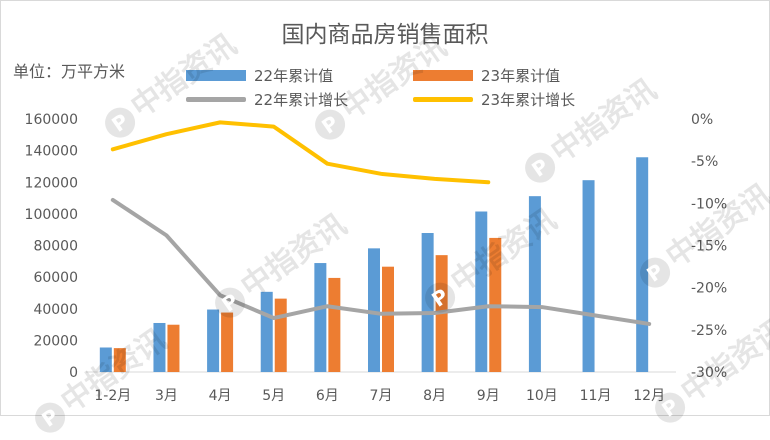 This screenshot has height=440, width=770. What do you see at coordinates (443, 99) in the screenshot?
I see `legend-swatch-23-growth` at bounding box center [443, 99].